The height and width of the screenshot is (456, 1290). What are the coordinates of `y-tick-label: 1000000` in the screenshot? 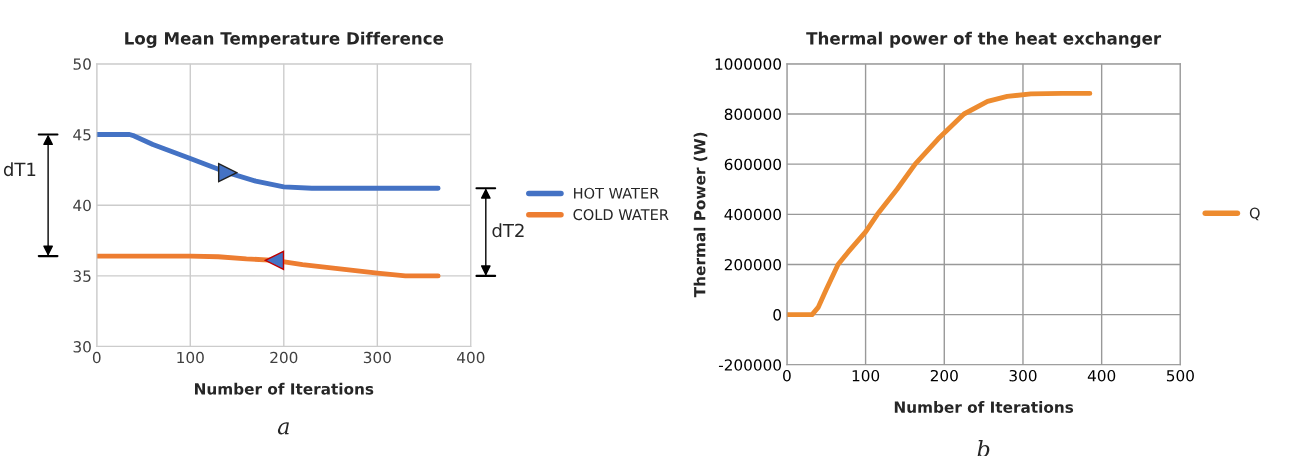 It's located at (748, 64).